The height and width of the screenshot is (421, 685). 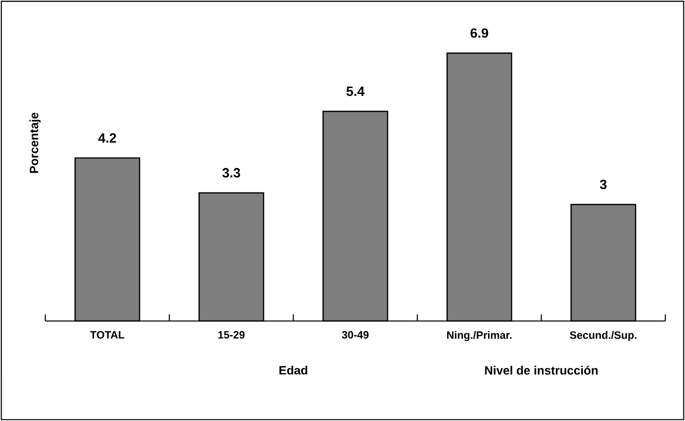 I want to click on text: Nivel de instrucción, so click(x=541, y=370).